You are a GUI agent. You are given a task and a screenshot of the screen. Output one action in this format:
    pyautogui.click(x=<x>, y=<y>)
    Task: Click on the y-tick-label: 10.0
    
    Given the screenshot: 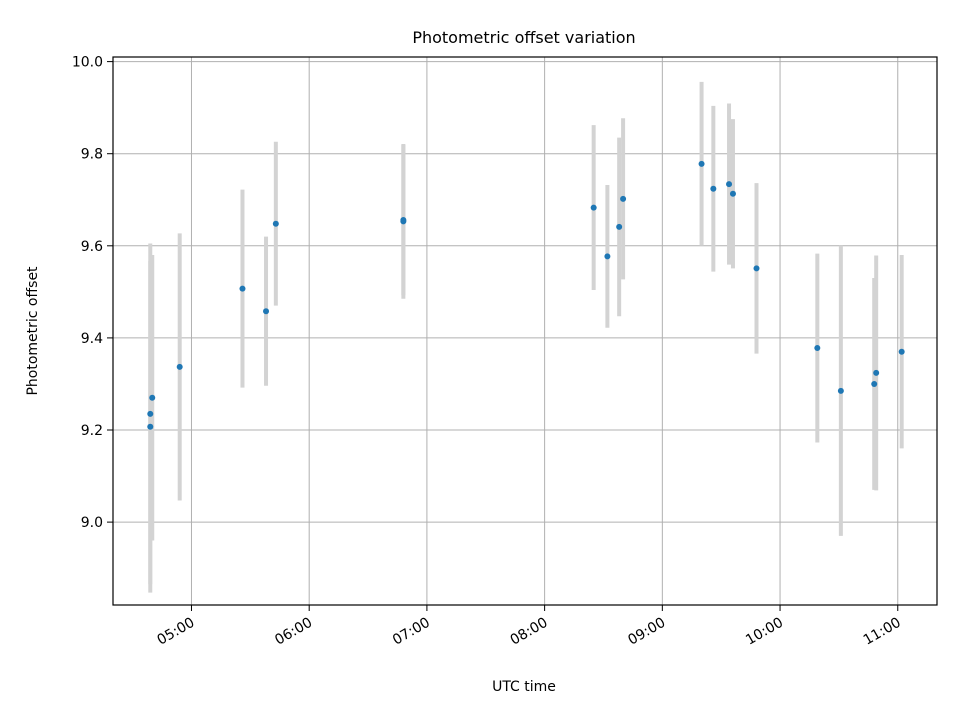 What is the action you would take?
    pyautogui.click(x=87, y=63)
    